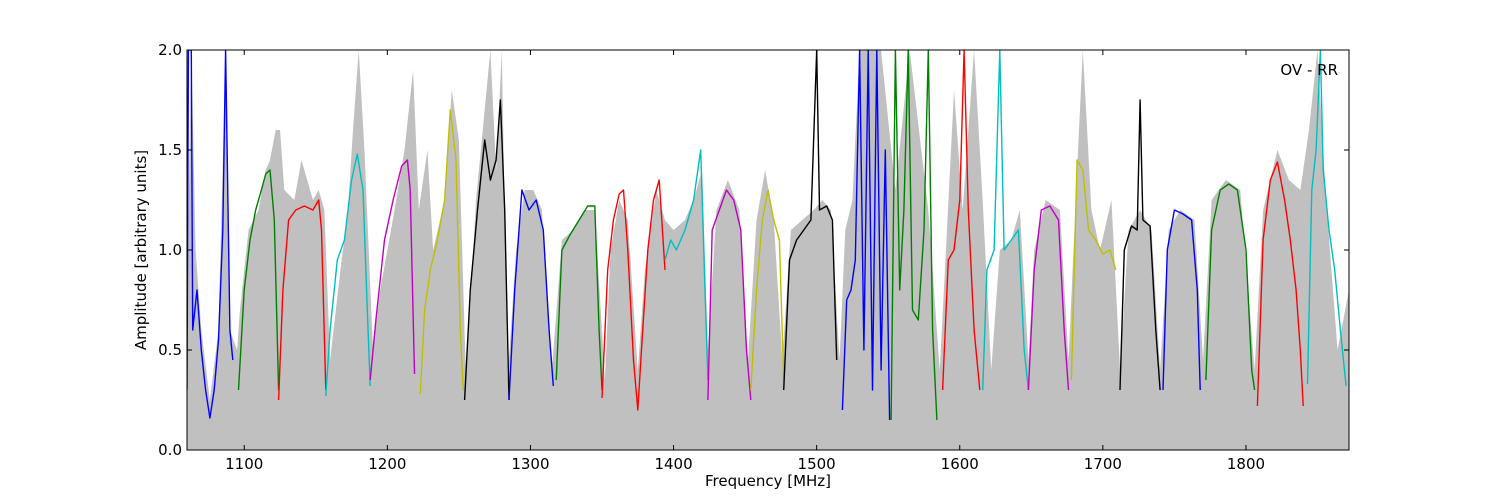 Image resolution: width=1500 pixels, height=504 pixels. Describe the element at coordinates (170, 50) in the screenshot. I see `y-tick-label: 2.0` at that location.